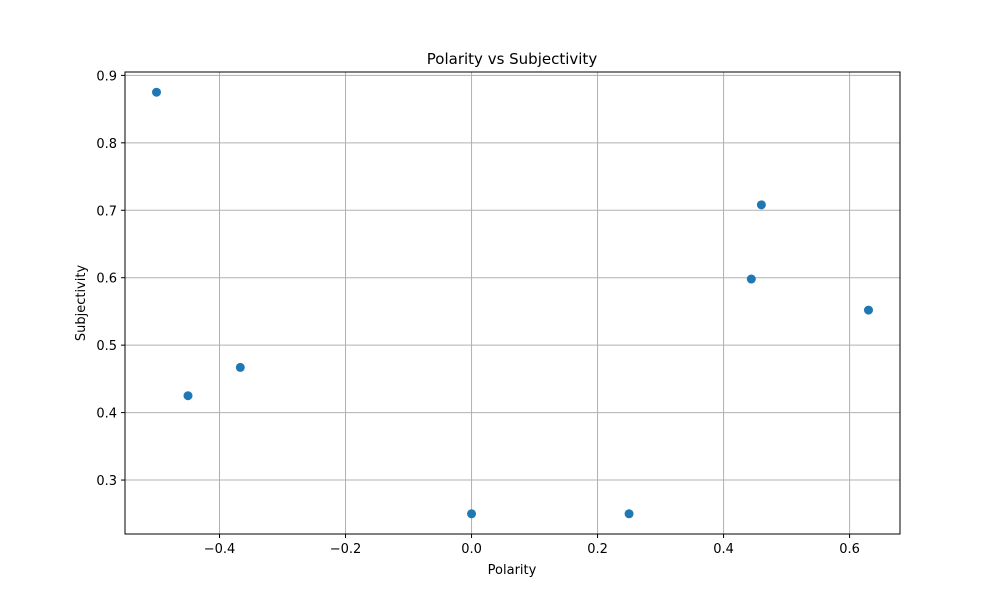  Describe the element at coordinates (106, 414) in the screenshot. I see `y-tick-label: 0.4` at that location.